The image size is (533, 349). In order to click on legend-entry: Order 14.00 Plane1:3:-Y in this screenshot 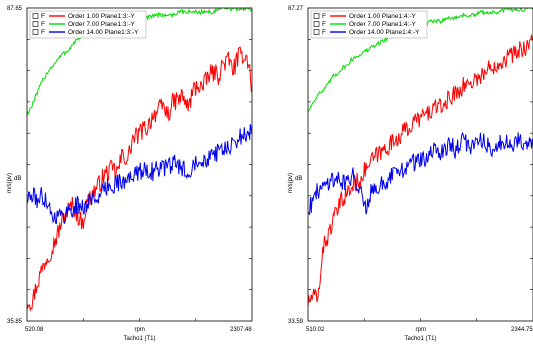, I will do `click(103, 32)`.